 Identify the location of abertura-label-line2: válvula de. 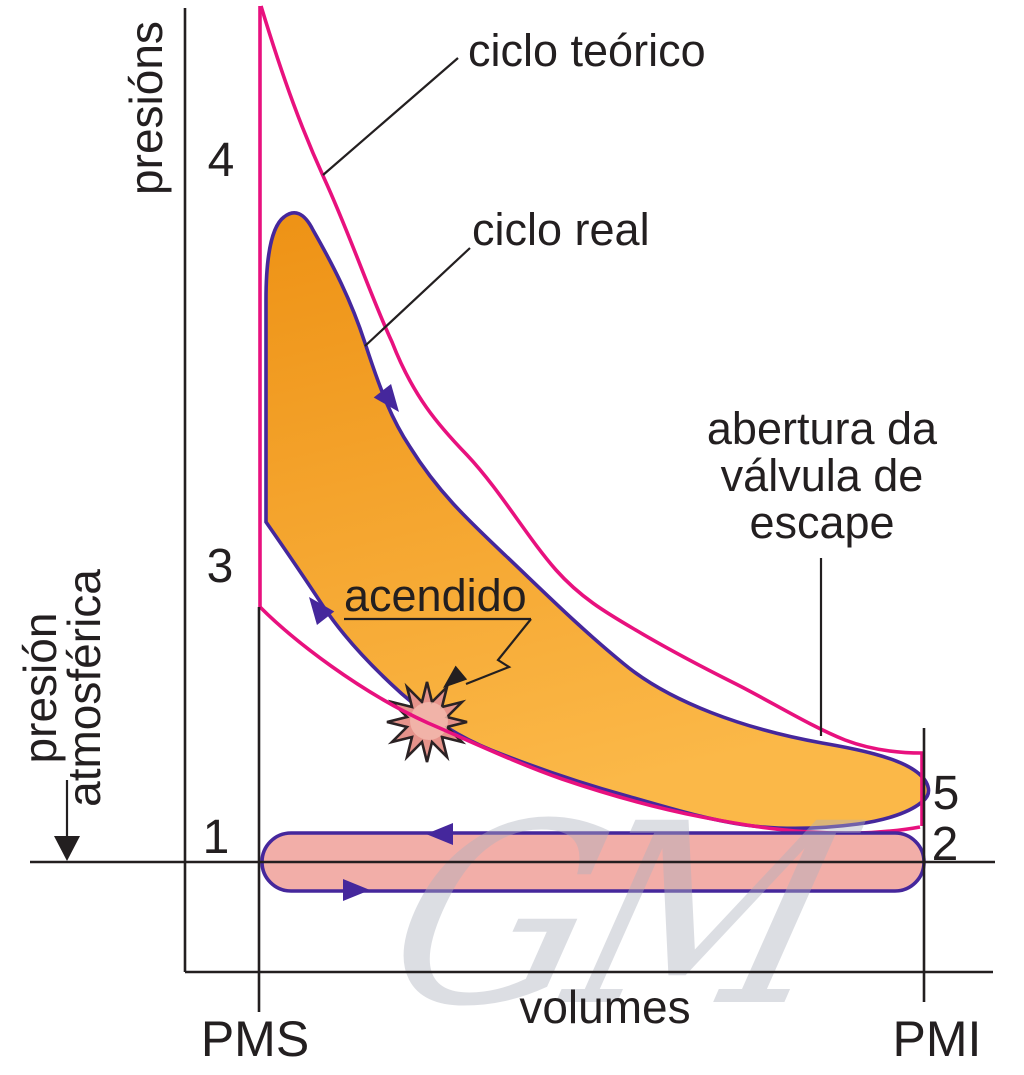
(822, 475).